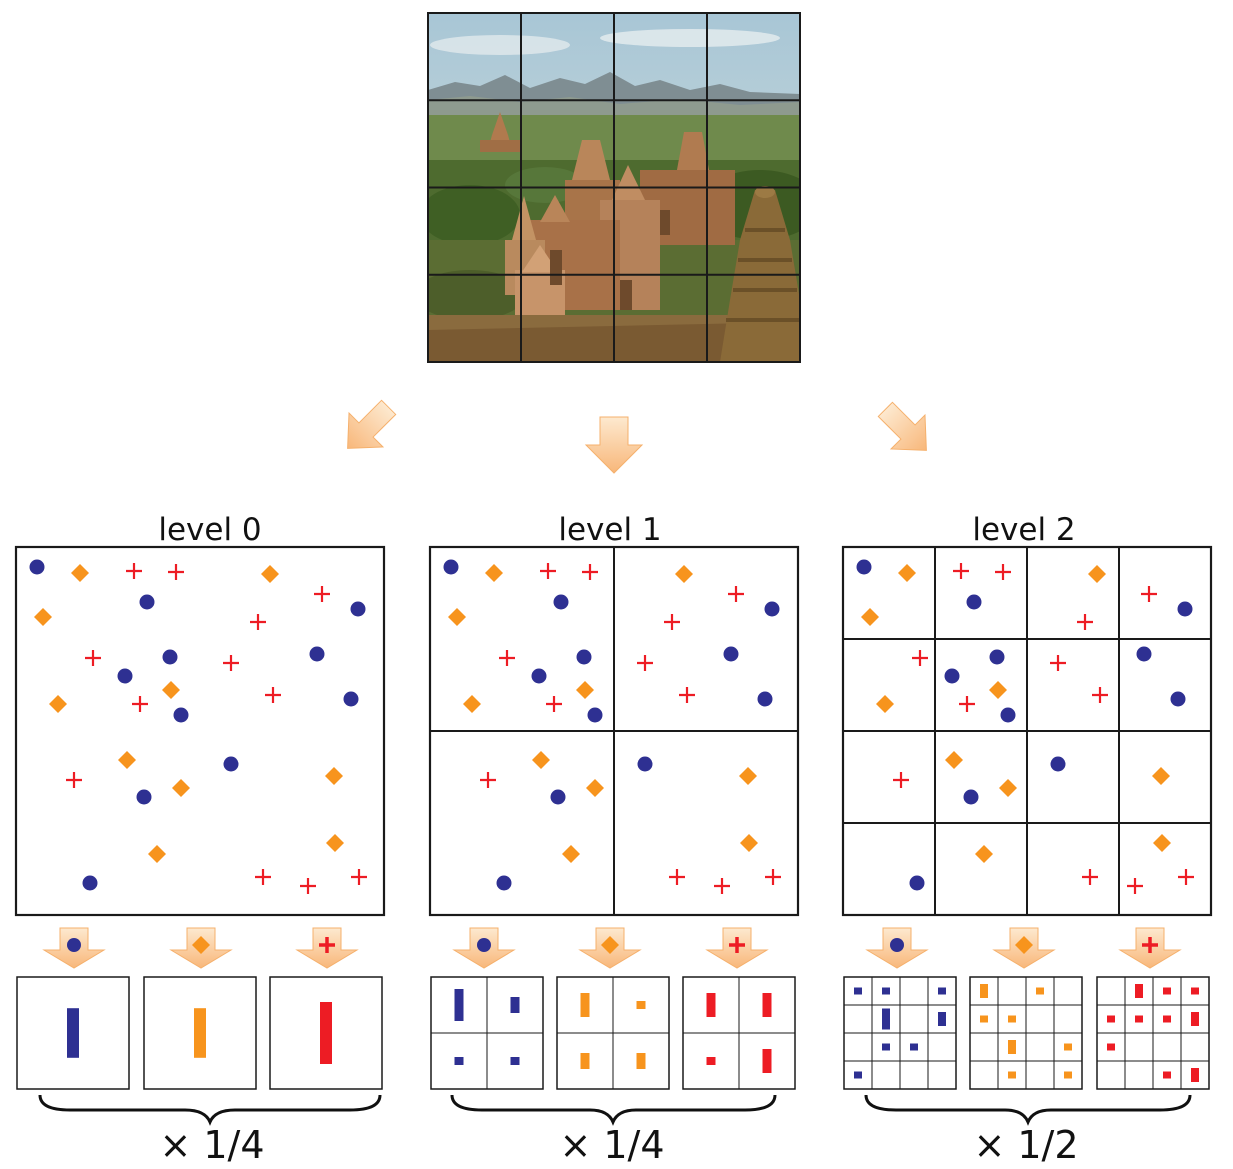 The height and width of the screenshot is (1169, 1233). I want to click on photo-grid-lines, so click(614, 187).